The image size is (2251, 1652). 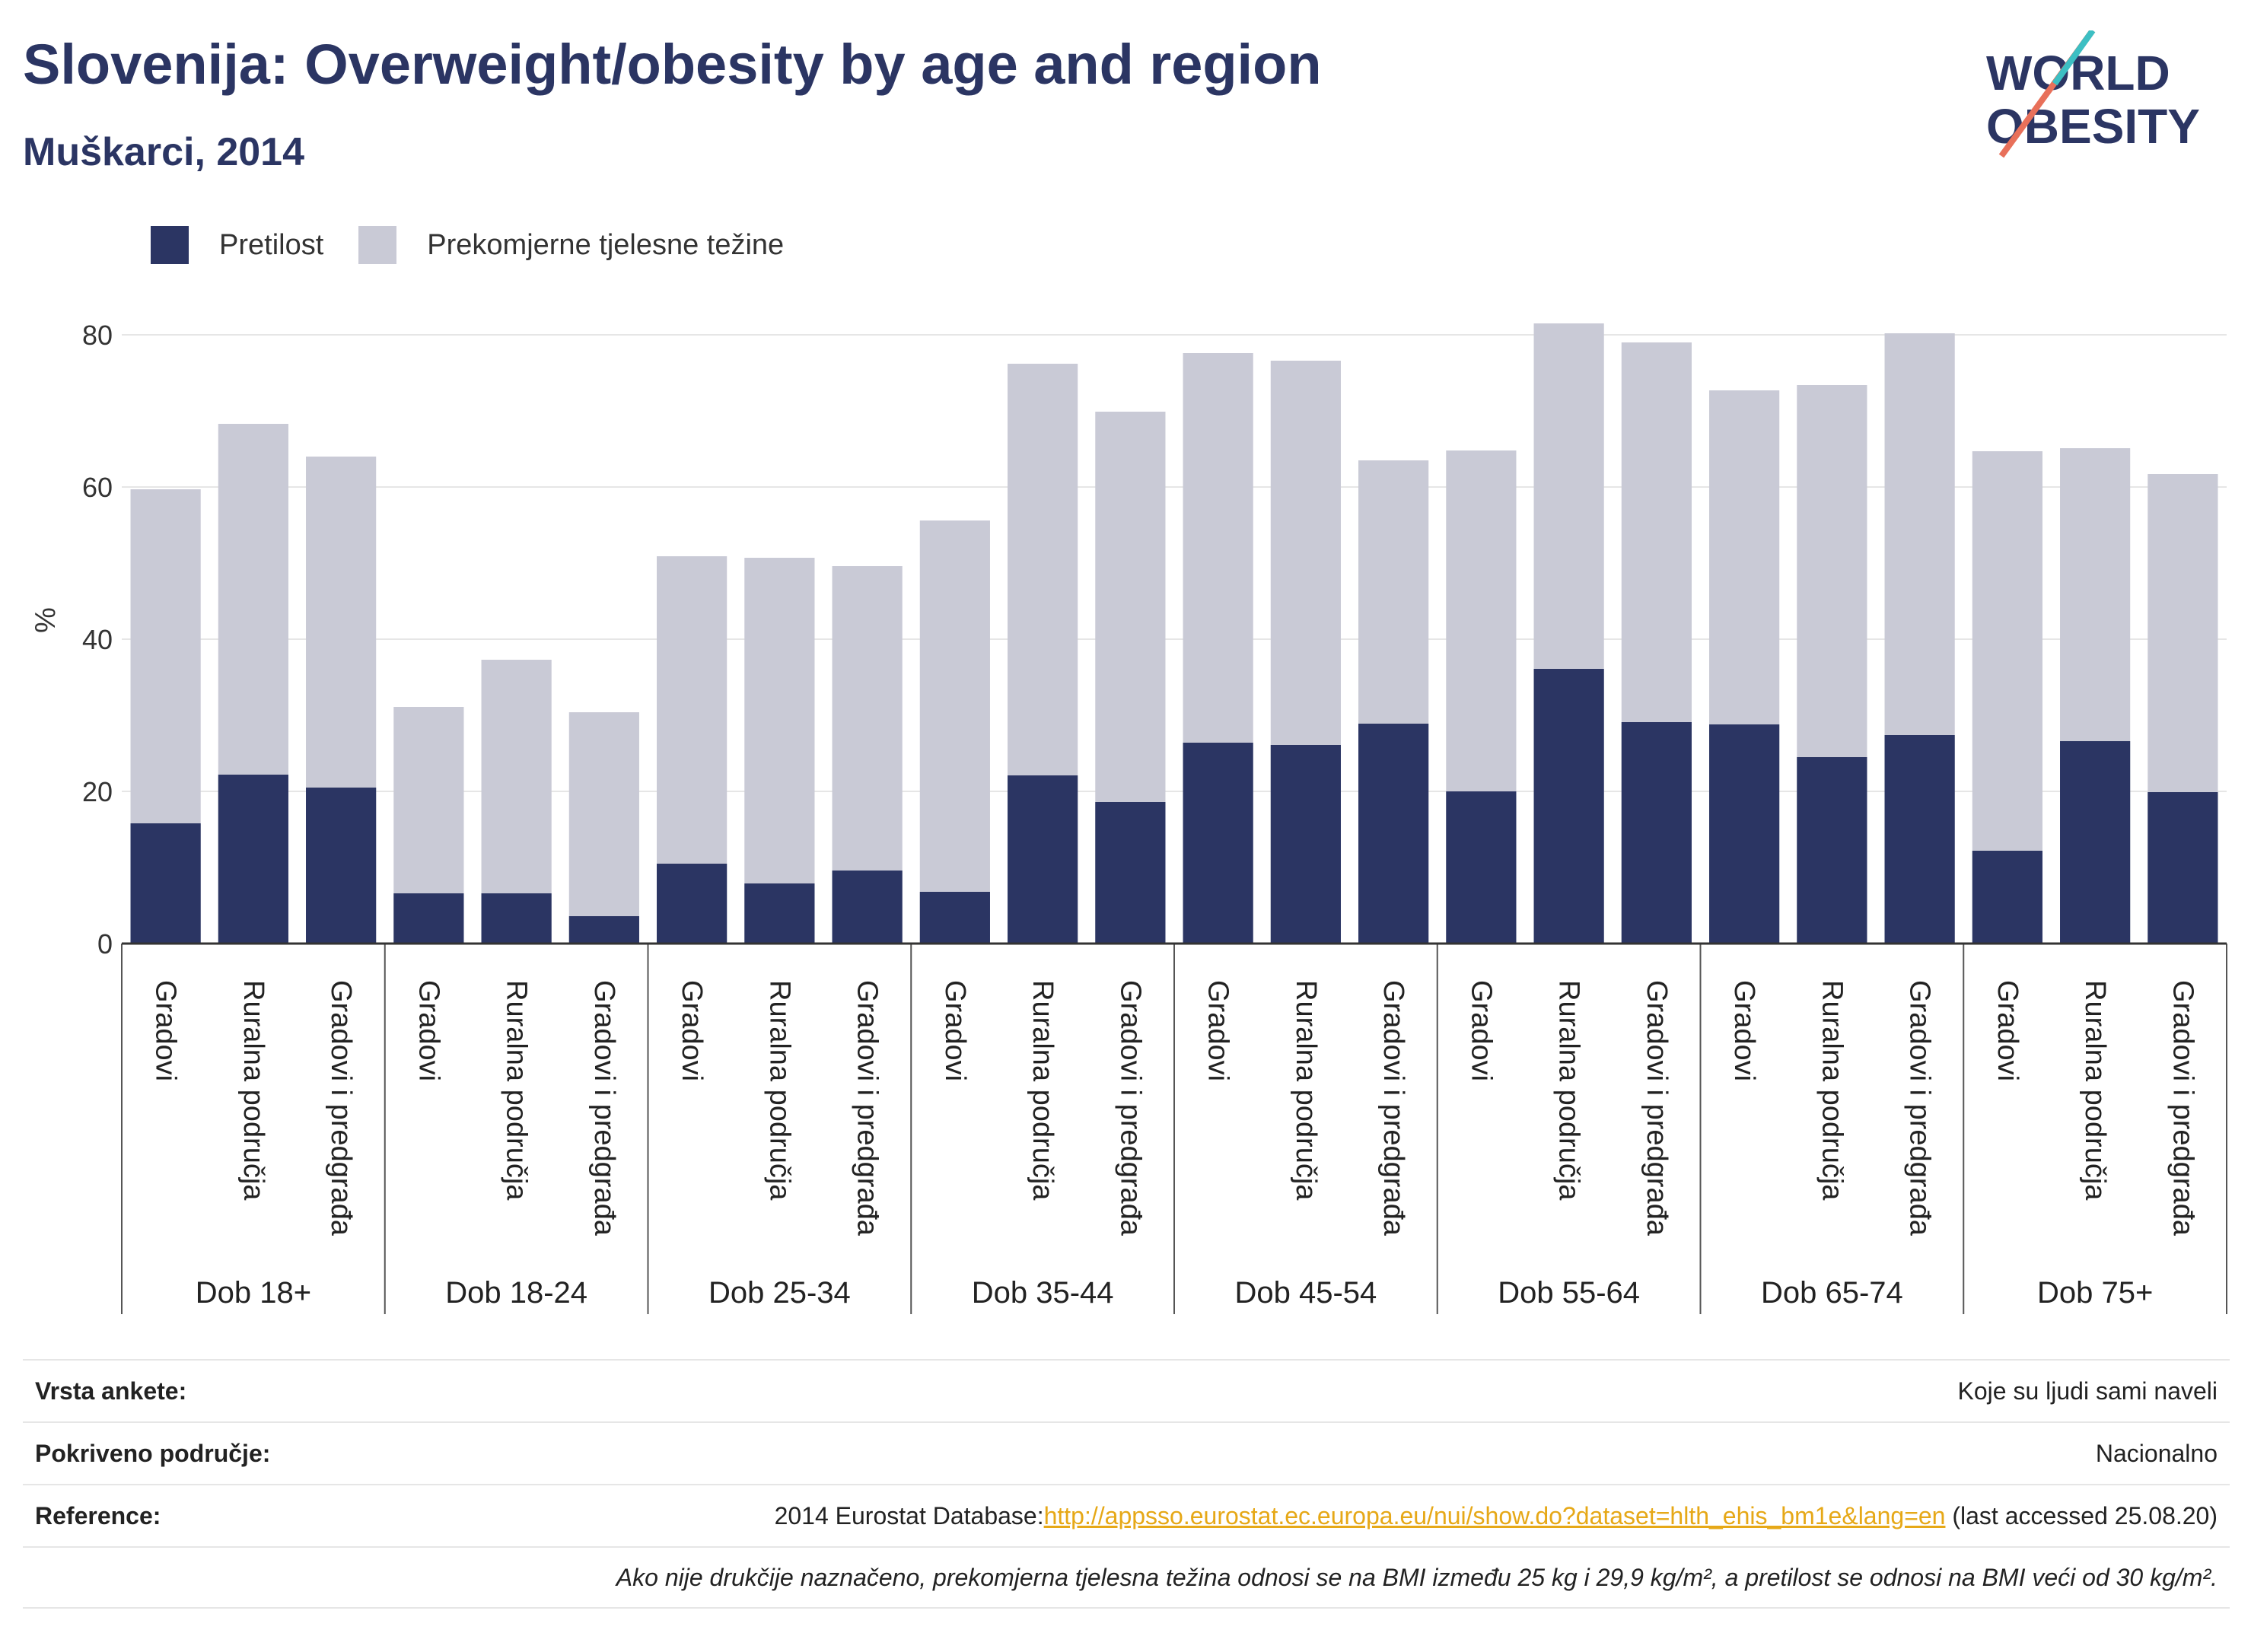 I want to click on survey-key: Vrsta ankete:, so click(x=111, y=1391).